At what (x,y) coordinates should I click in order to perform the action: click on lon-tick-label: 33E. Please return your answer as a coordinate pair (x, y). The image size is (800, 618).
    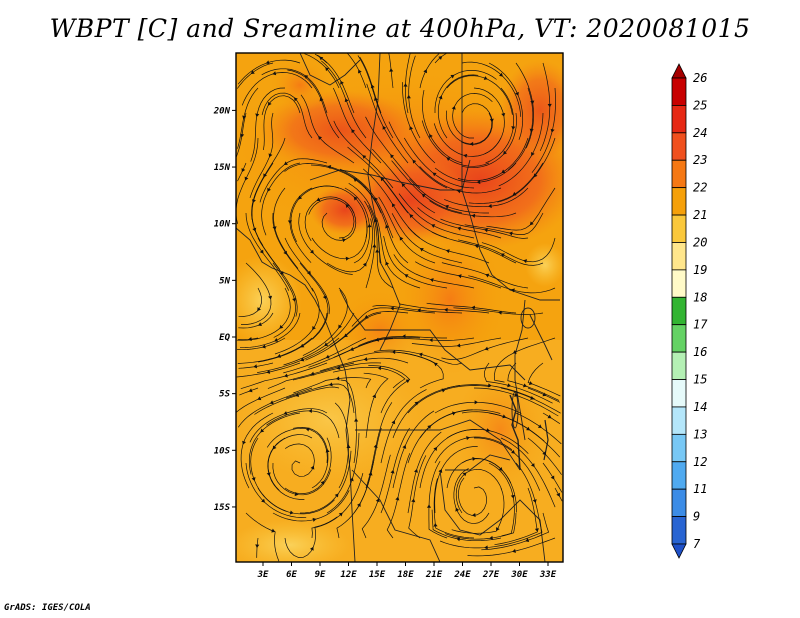
    Looking at the image, I should click on (548, 575).